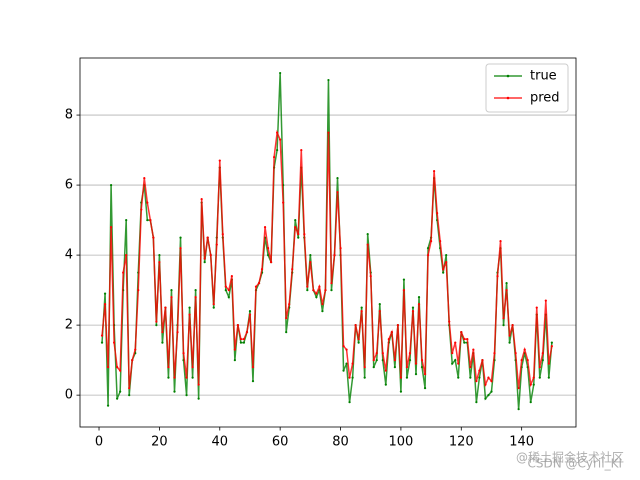  What do you see at coordinates (69, 255) in the screenshot?
I see `y-tick-label: 4` at bounding box center [69, 255].